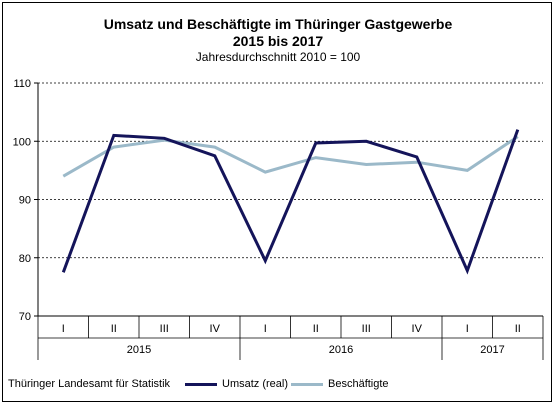 This screenshot has height=406, width=556. Describe the element at coordinates (316, 329) in the screenshot. I see `x-tick-label-5: II` at that location.